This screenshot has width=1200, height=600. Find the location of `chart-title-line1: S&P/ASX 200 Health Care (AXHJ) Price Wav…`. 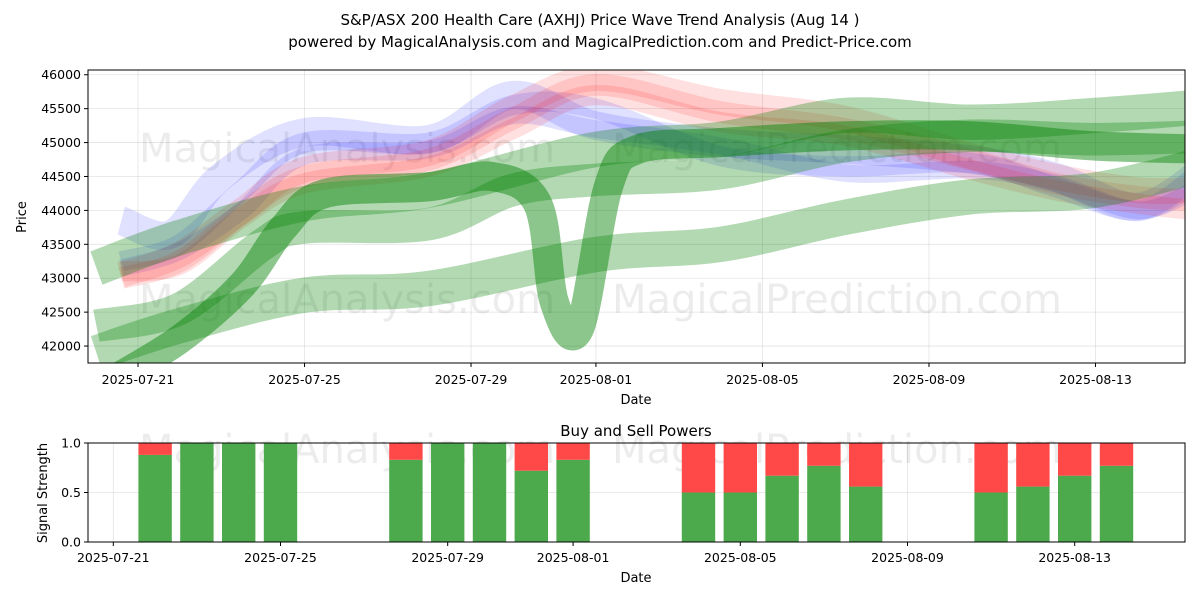

chart-title-line1: S&P/ASX 200 Health Care (AXHJ) Price Wav… is located at coordinates (599, 20).